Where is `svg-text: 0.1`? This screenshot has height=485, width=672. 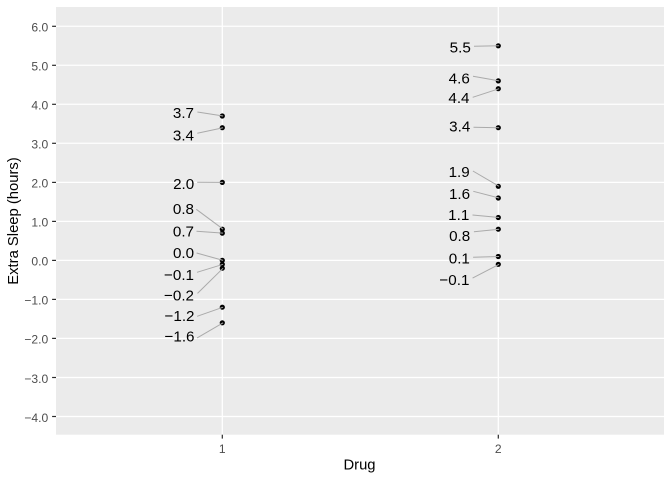 svg-text: 0.1 is located at coordinates (459, 259).